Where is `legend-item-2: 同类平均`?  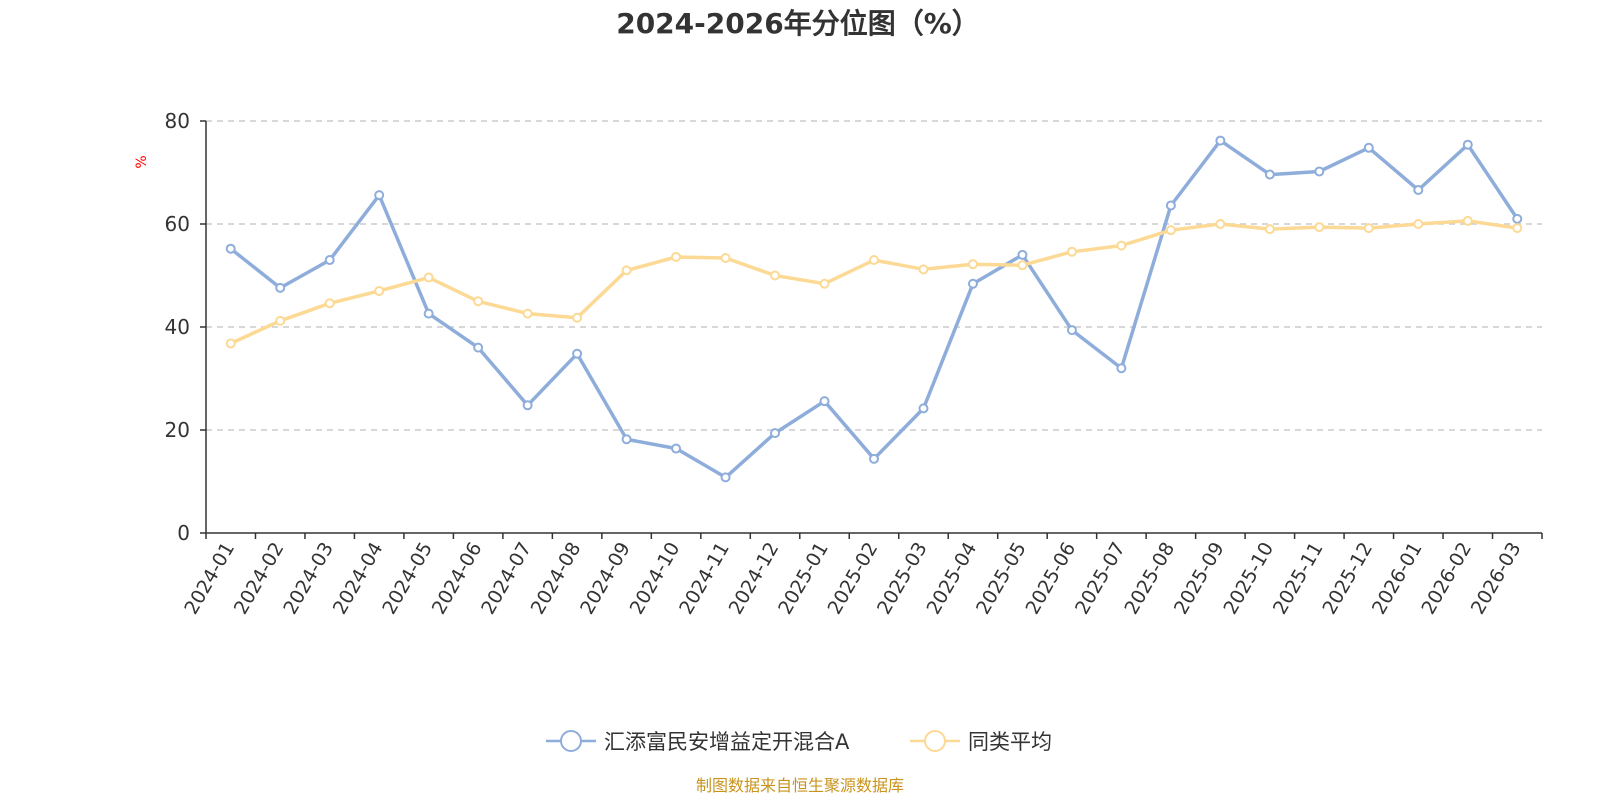 legend-item-2: 同类平均 is located at coordinates (981, 742).